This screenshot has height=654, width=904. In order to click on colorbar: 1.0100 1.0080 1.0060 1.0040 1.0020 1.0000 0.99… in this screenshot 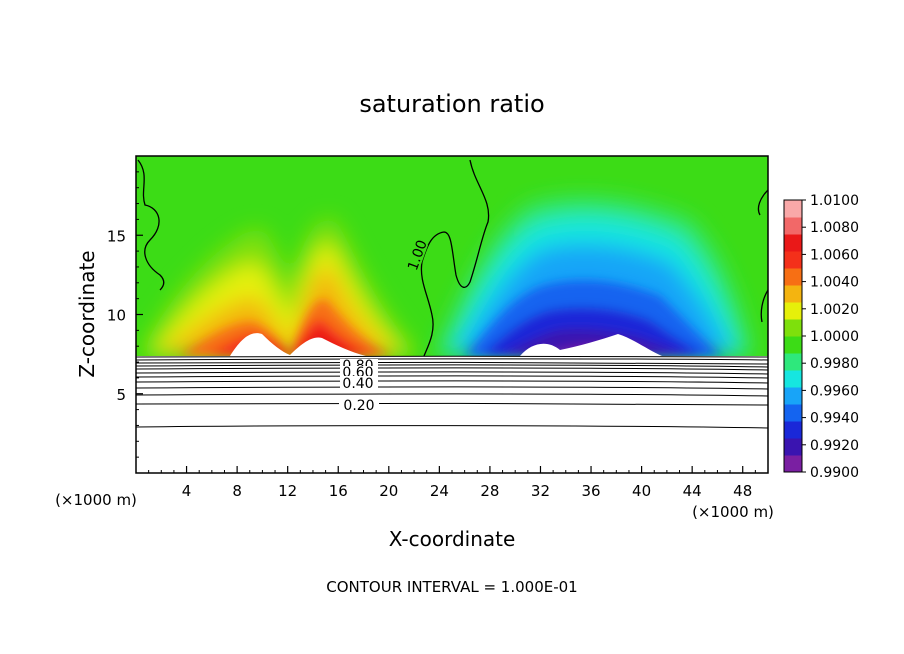, I will do `click(821, 337)`.